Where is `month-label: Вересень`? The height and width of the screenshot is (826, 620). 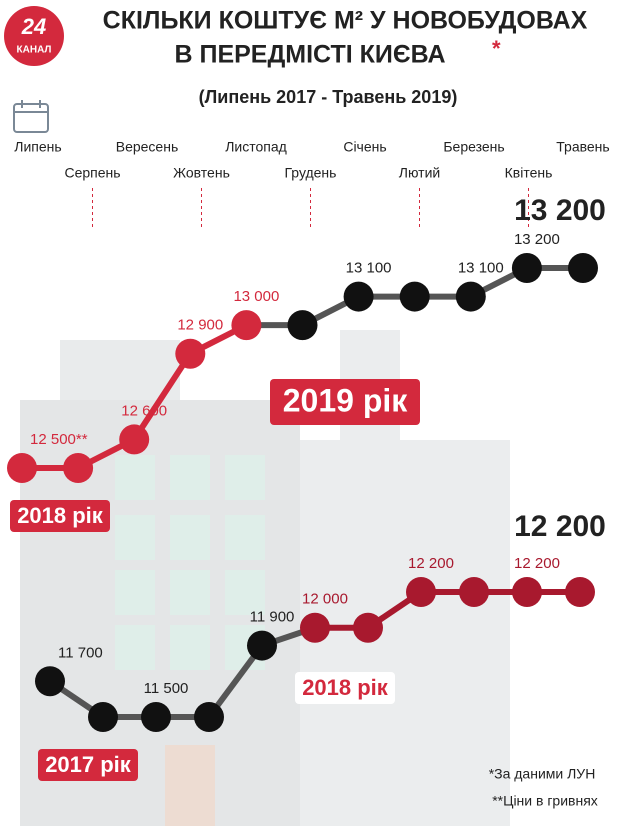
month-label: Вересень is located at coordinates (147, 147).